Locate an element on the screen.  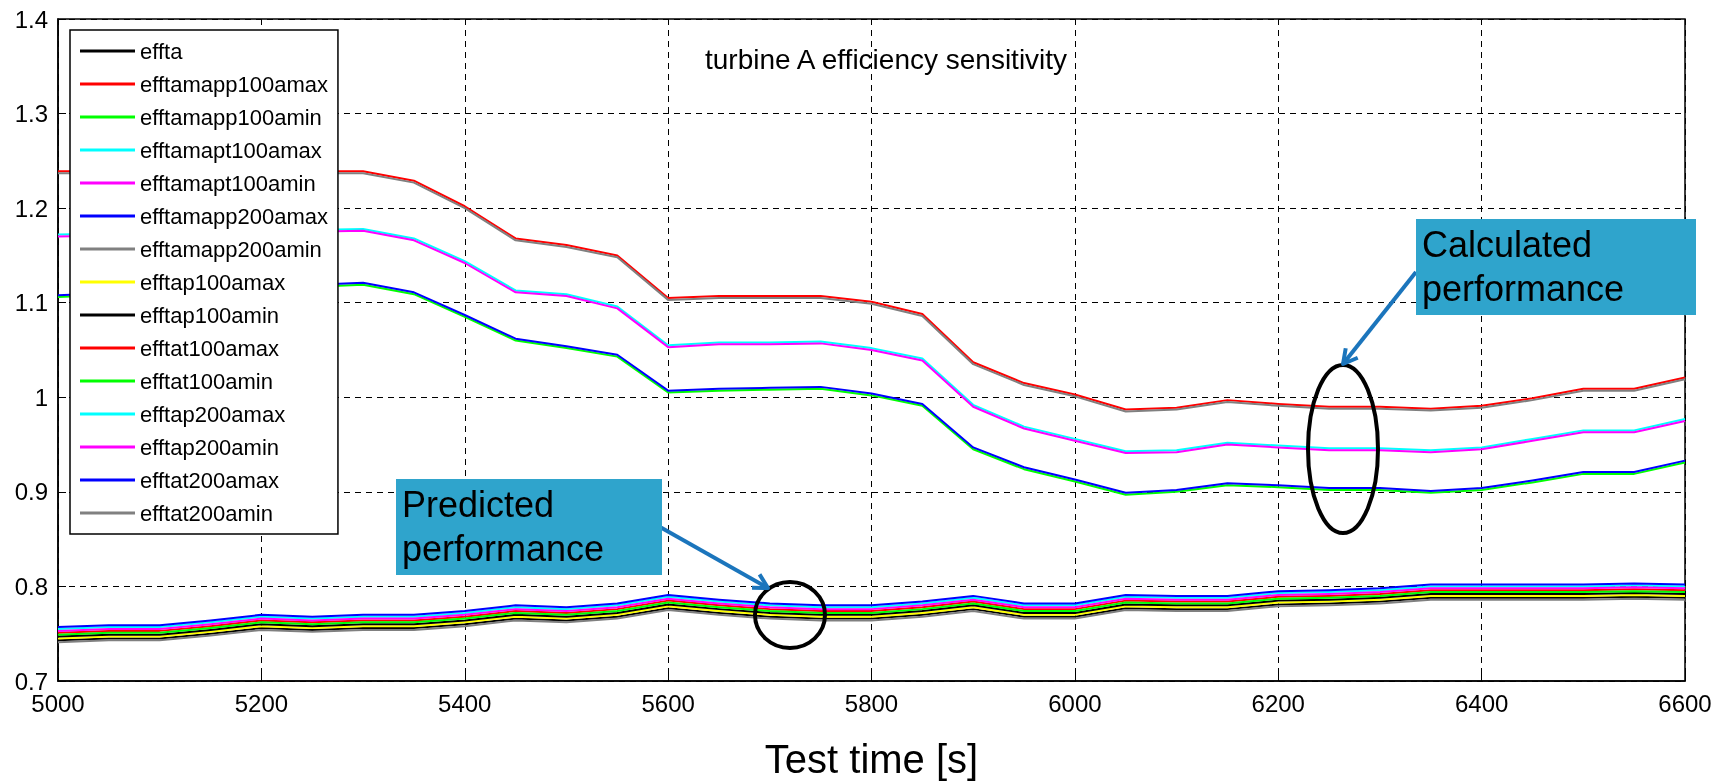
legend-label: efftamapt100amax is located at coordinates (231, 150).